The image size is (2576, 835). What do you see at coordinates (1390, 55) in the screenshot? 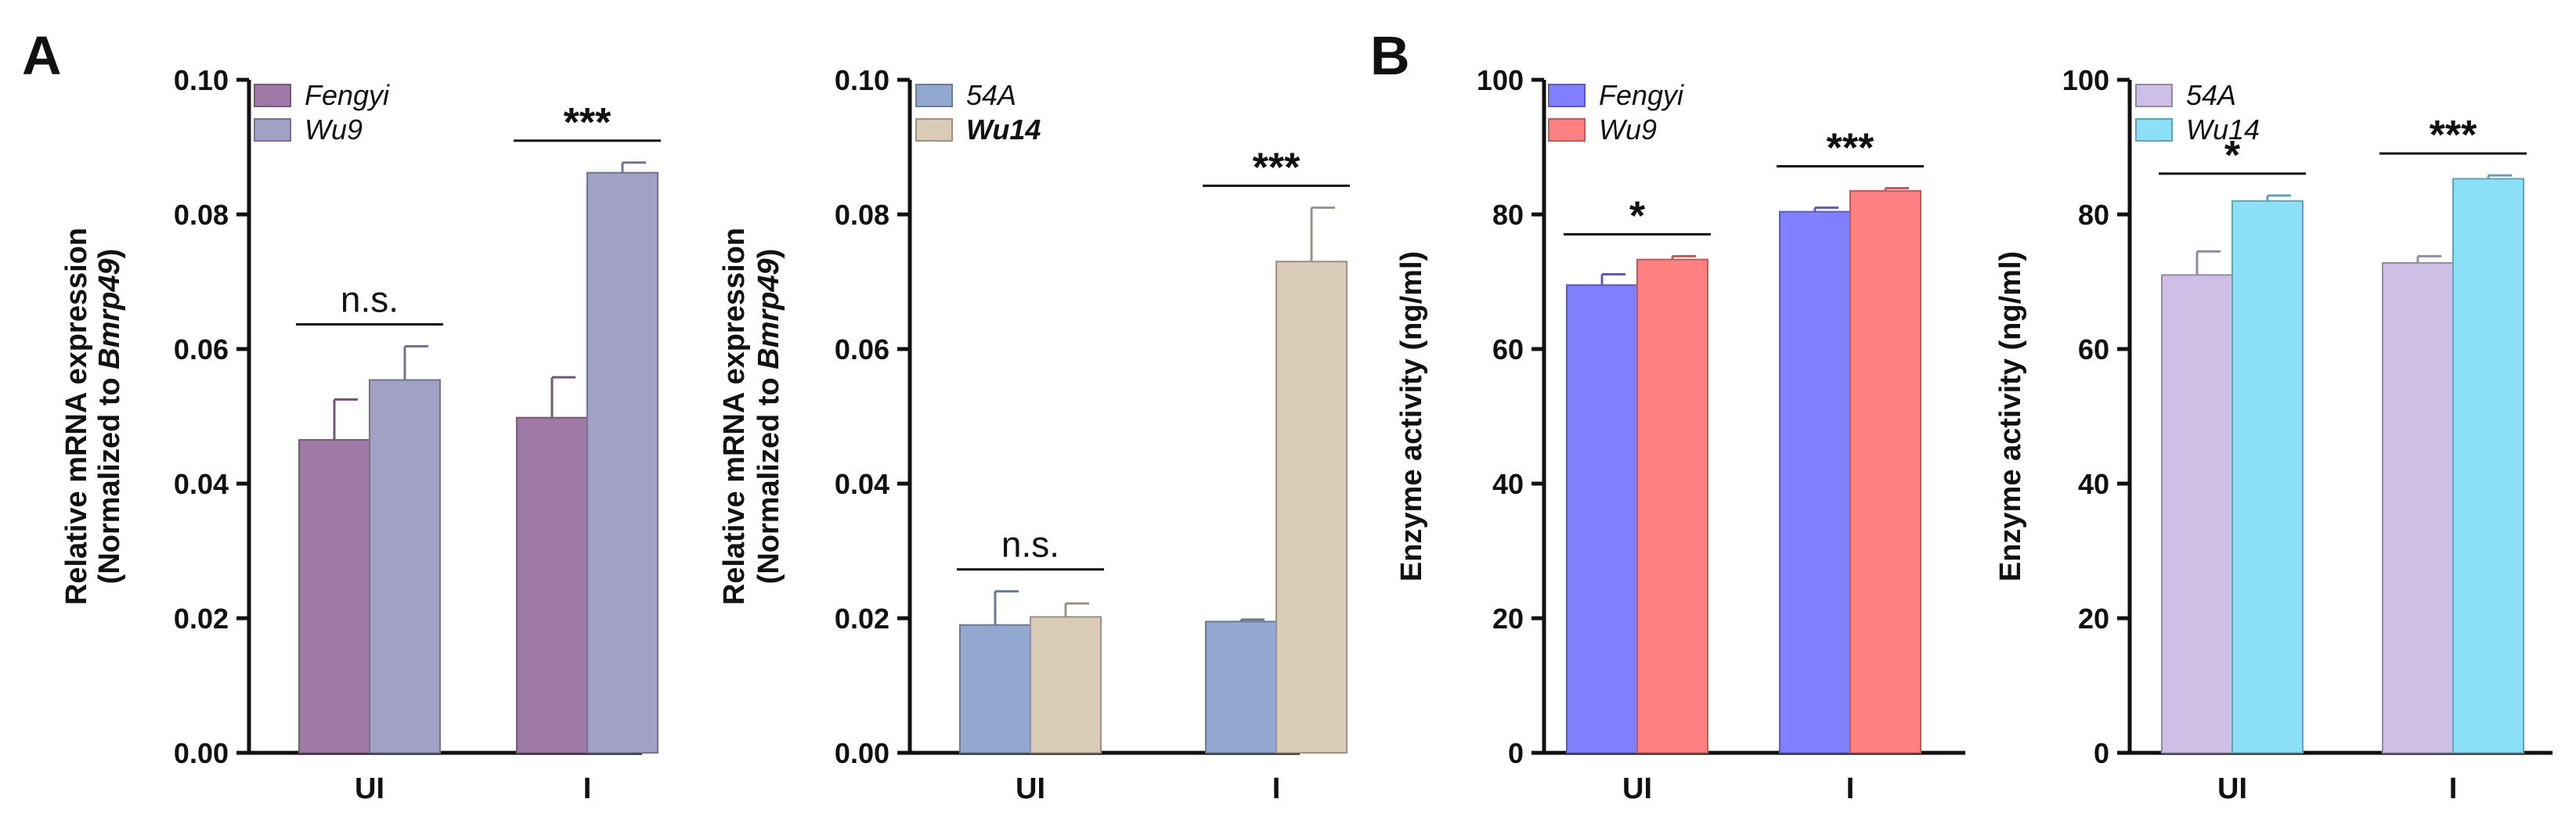
I see `panel-letter-b: B` at bounding box center [1390, 55].